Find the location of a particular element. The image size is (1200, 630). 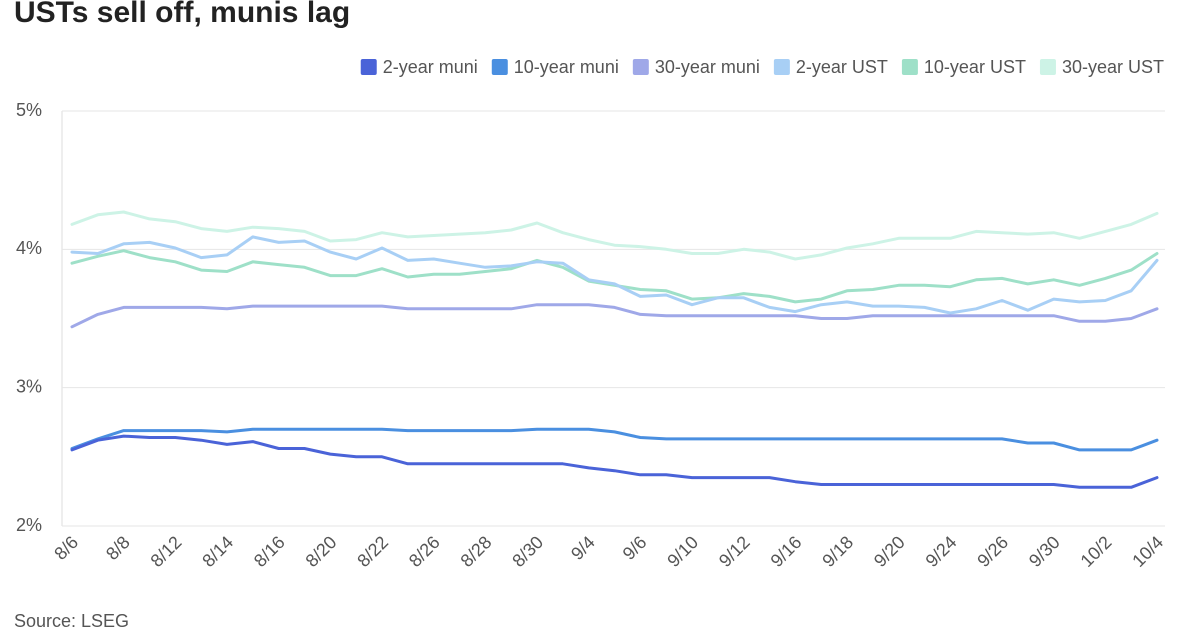

legend-label: 30-year muni is located at coordinates (707, 67).